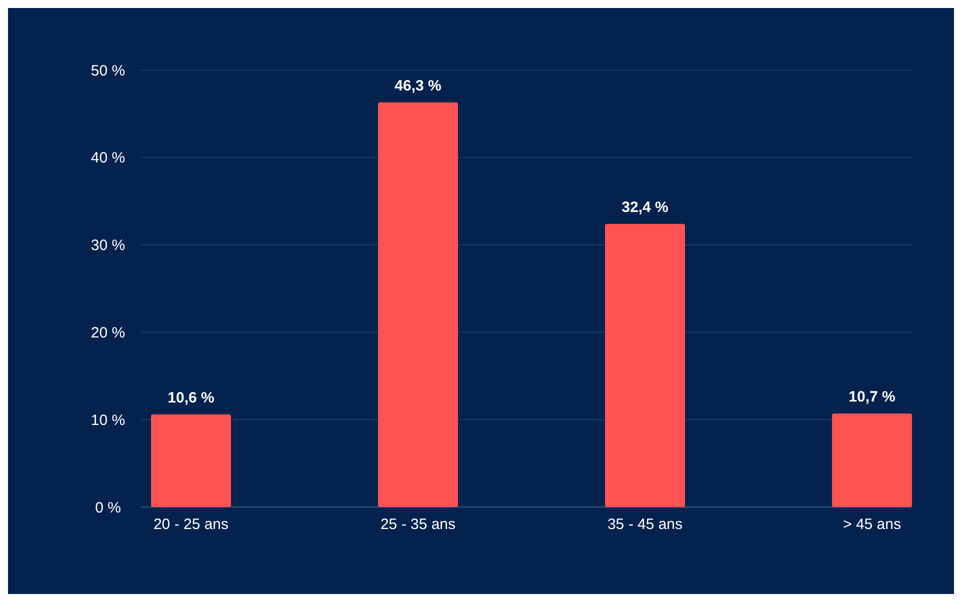 This screenshot has height=602, width=962. I want to click on x-tick-label: 25 - 35 ans, so click(418, 524).